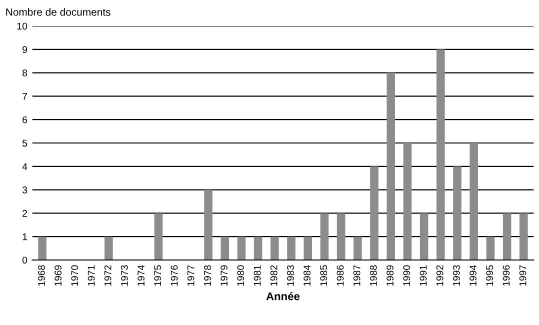 Image resolution: width=539 pixels, height=325 pixels. Describe the element at coordinates (522, 275) in the screenshot. I see `x-tick-label: 1997` at that location.